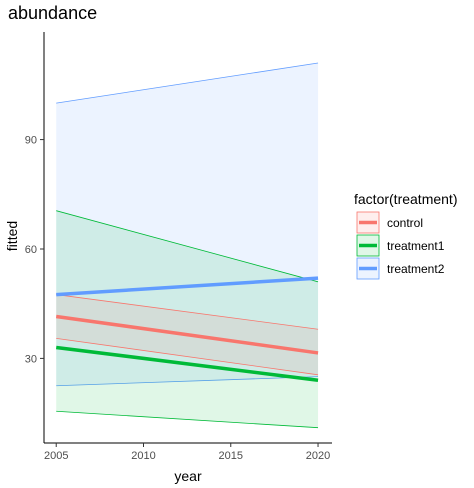  I want to click on band-upper-treatment2, so click(187, 83).